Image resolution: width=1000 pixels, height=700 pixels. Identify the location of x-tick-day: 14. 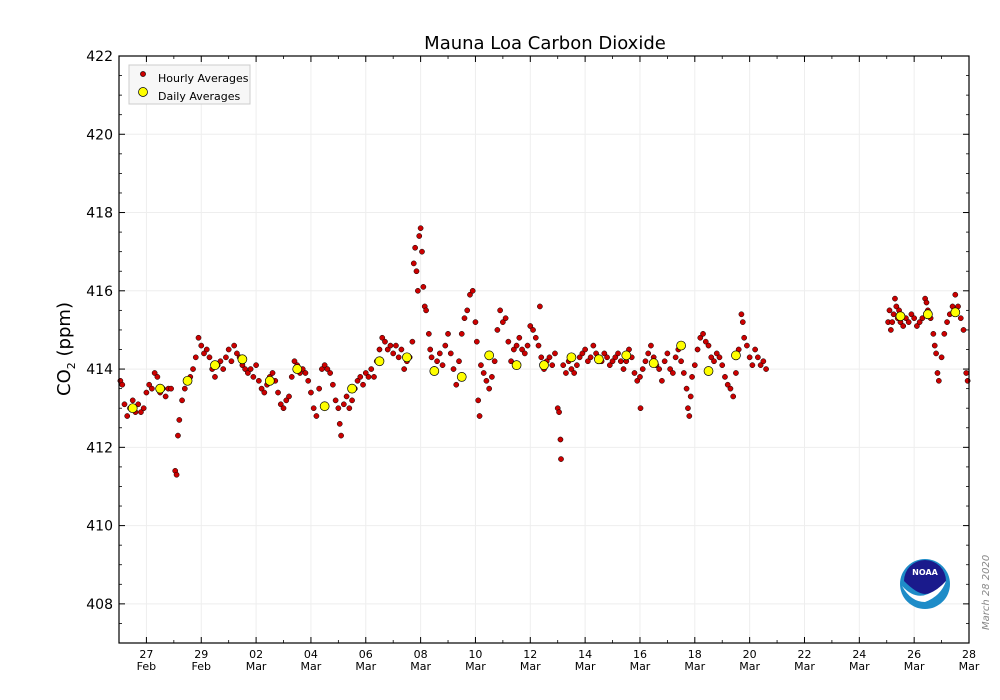
(585, 654).